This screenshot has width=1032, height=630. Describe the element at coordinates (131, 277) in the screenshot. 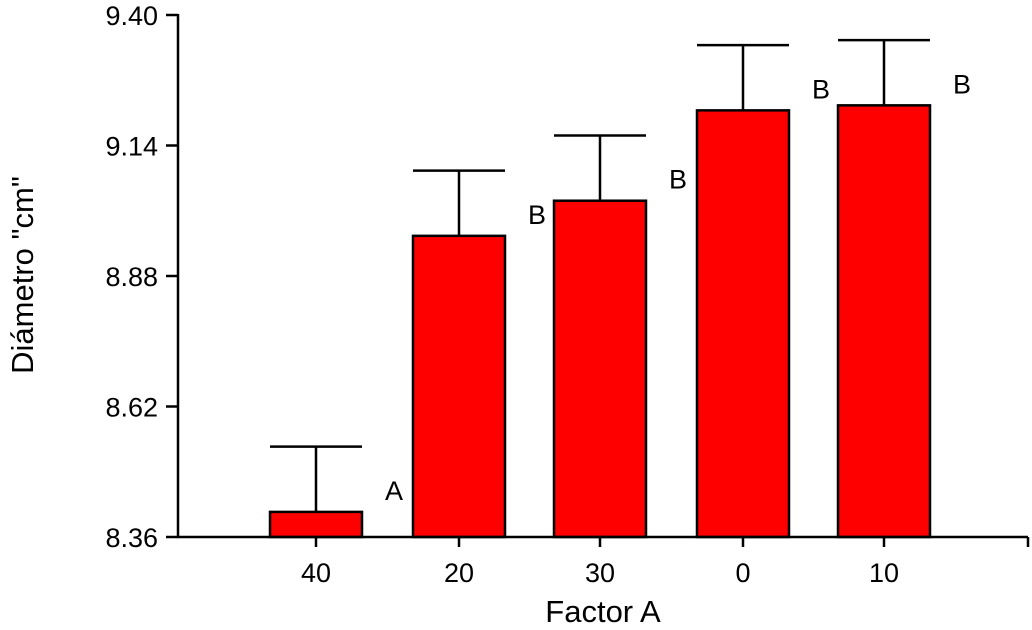

I see `y-tick-label-8.88: 8.88` at that location.